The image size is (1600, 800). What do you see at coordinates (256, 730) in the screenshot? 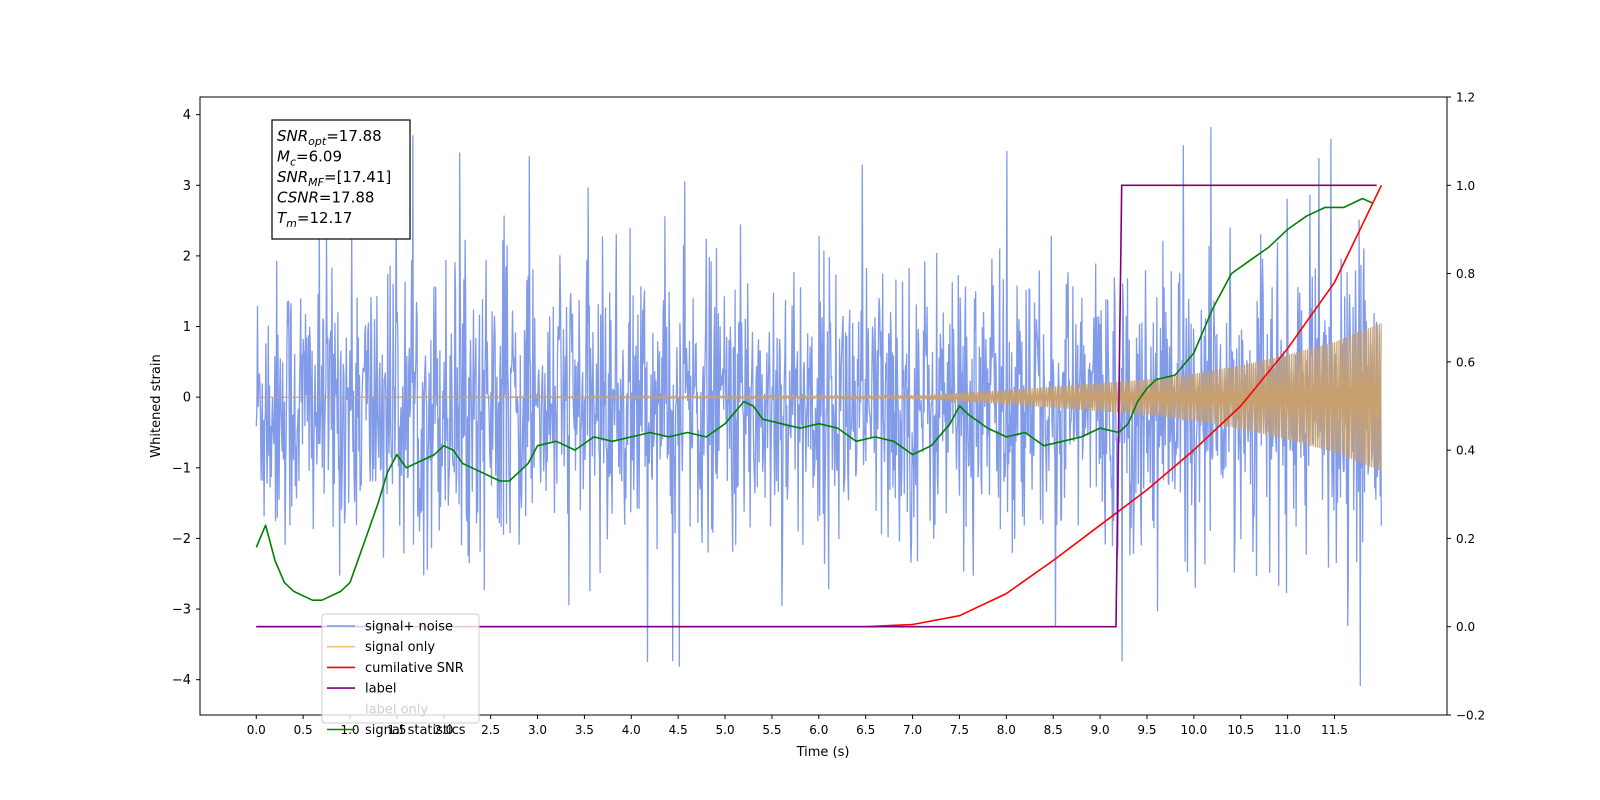
I see `x-tick-label: 0.0` at bounding box center [256, 730].